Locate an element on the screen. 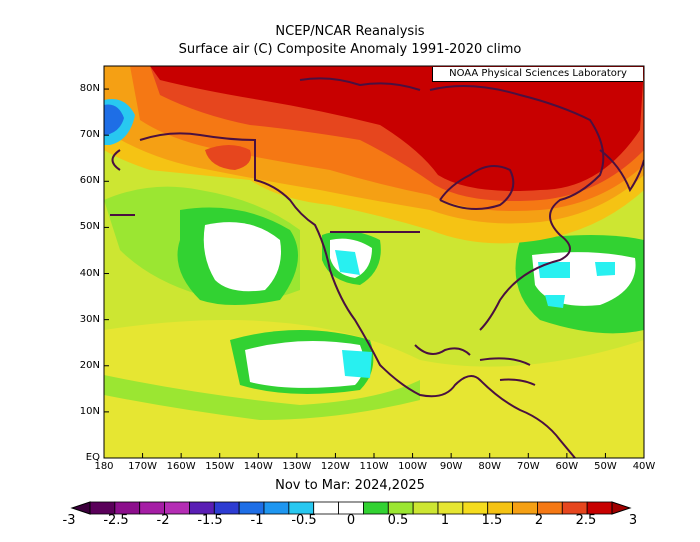 This screenshot has width=700, height=542. lat-label: 40N is located at coordinates (89, 273).